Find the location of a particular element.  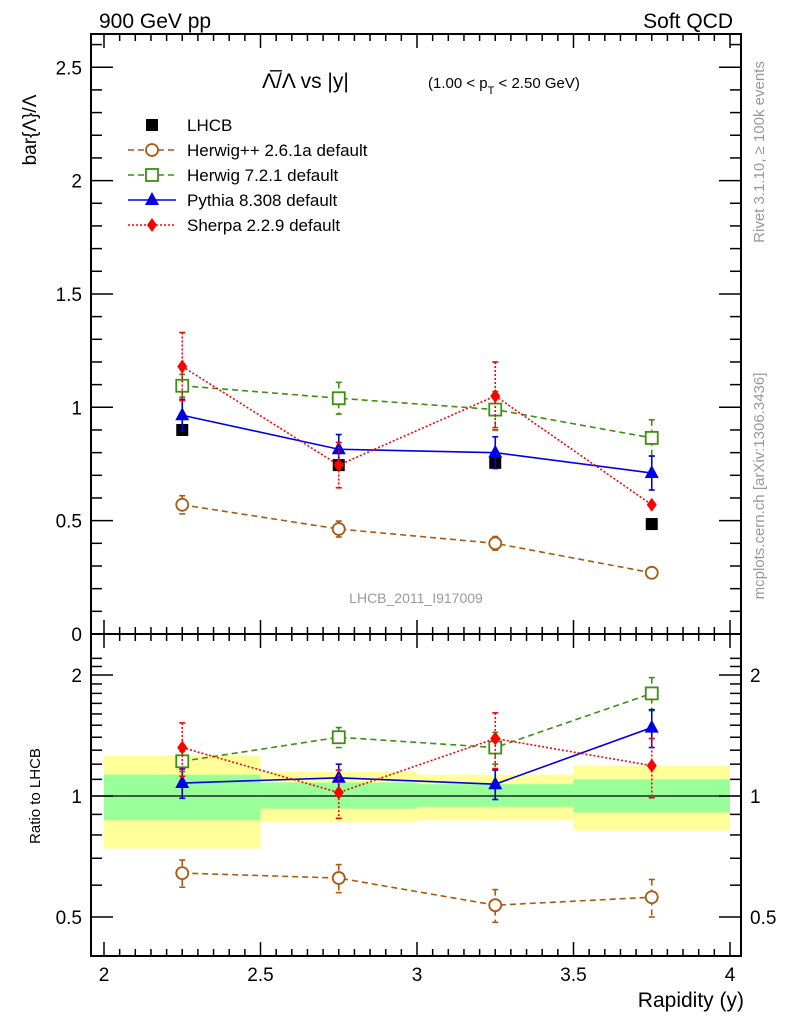

legend-label: LHCB is located at coordinates (209, 125).